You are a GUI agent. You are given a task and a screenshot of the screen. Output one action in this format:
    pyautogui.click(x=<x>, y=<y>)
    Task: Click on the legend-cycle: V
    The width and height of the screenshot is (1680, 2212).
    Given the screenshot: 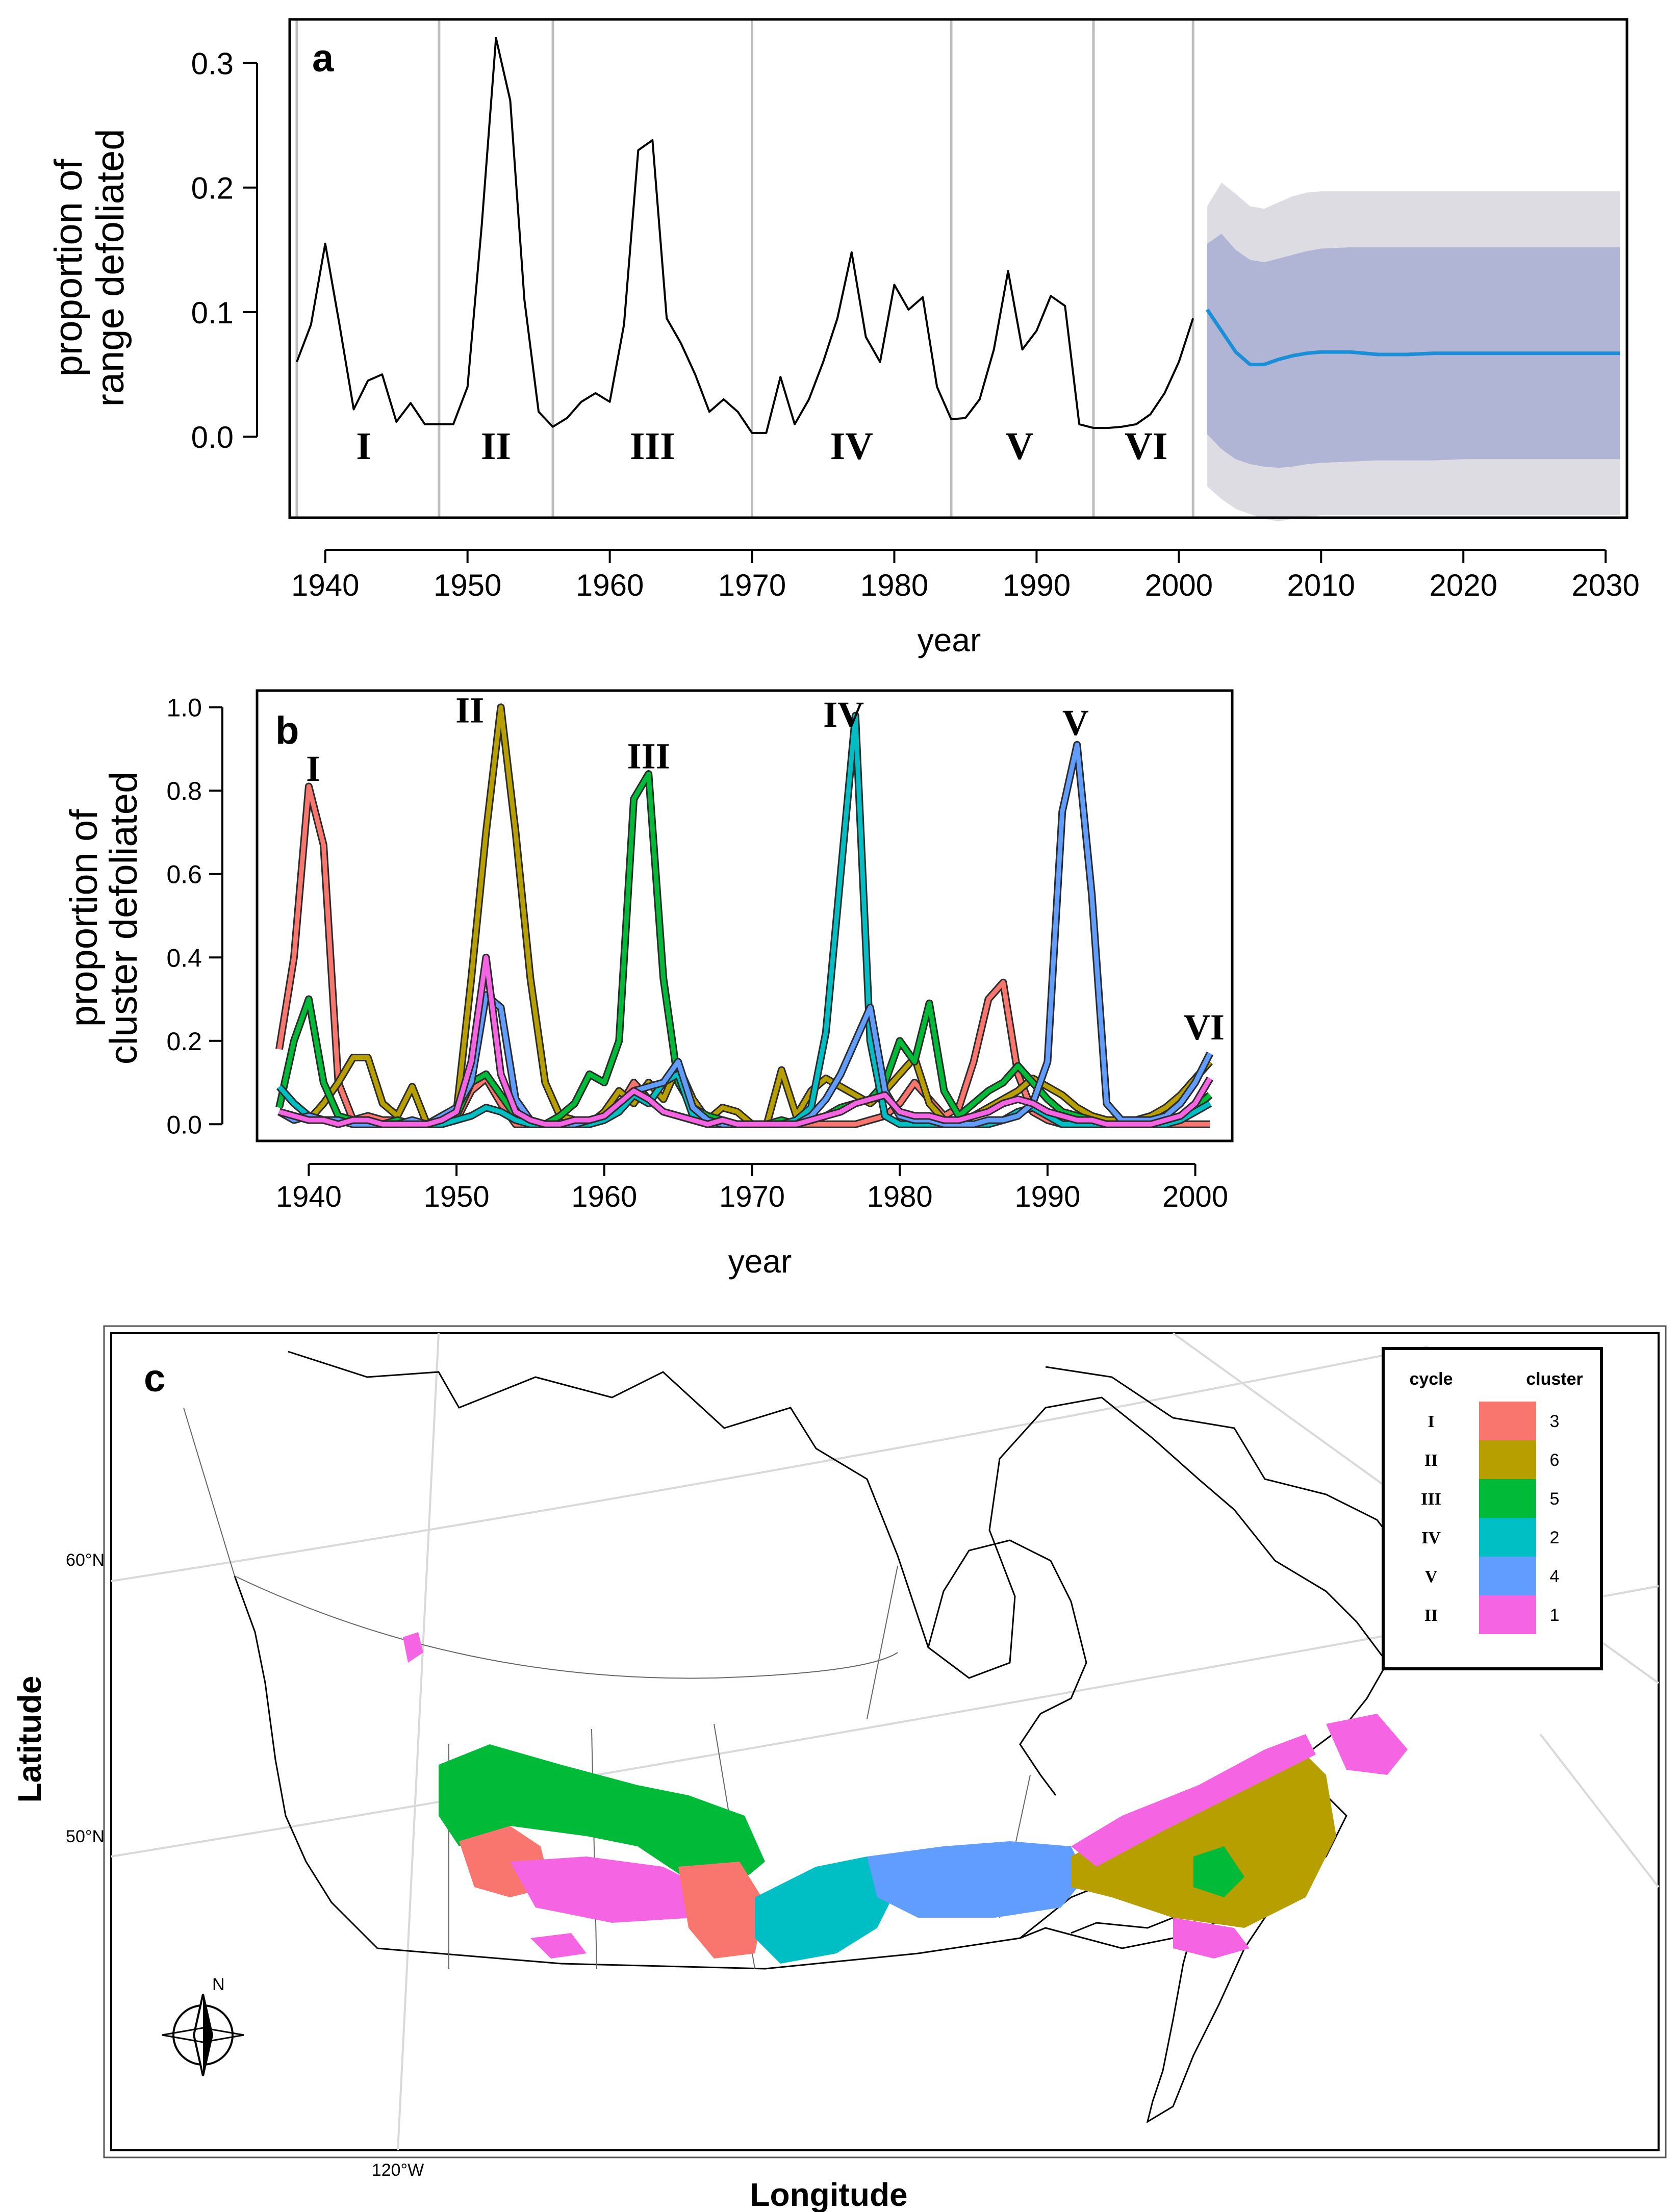 What is the action you would take?
    pyautogui.click(x=1431, y=1576)
    